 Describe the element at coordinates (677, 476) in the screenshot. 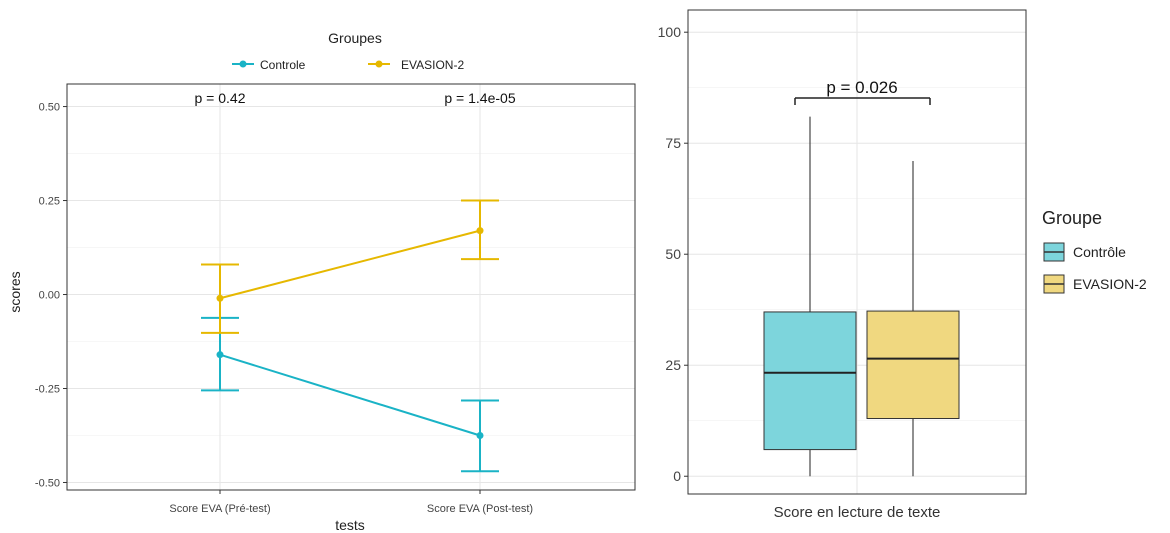

I see `y-tick-label: 0` at that location.